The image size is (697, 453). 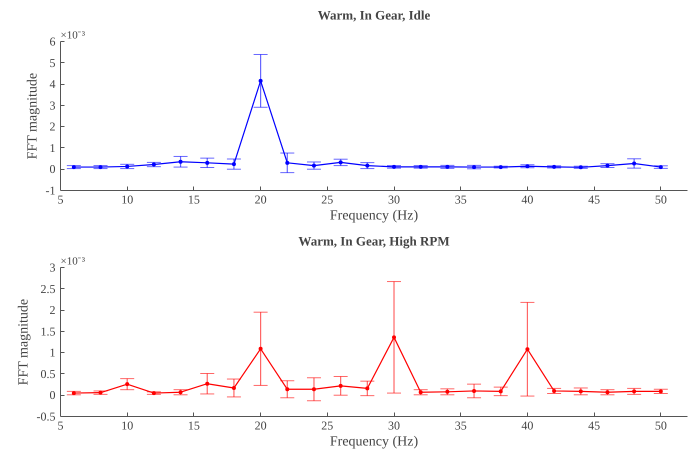 What do you see at coordinates (73, 36) in the screenshot?
I see `text: ×10⁻³` at bounding box center [73, 36].